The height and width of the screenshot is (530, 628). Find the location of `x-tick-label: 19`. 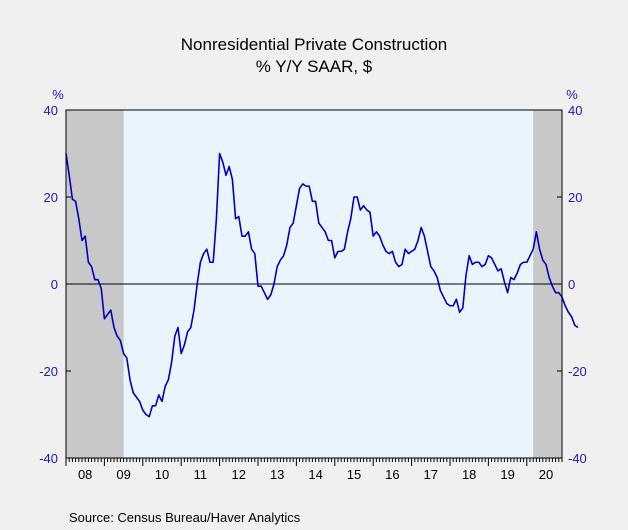

x-tick-label: 19 is located at coordinates (507, 474).